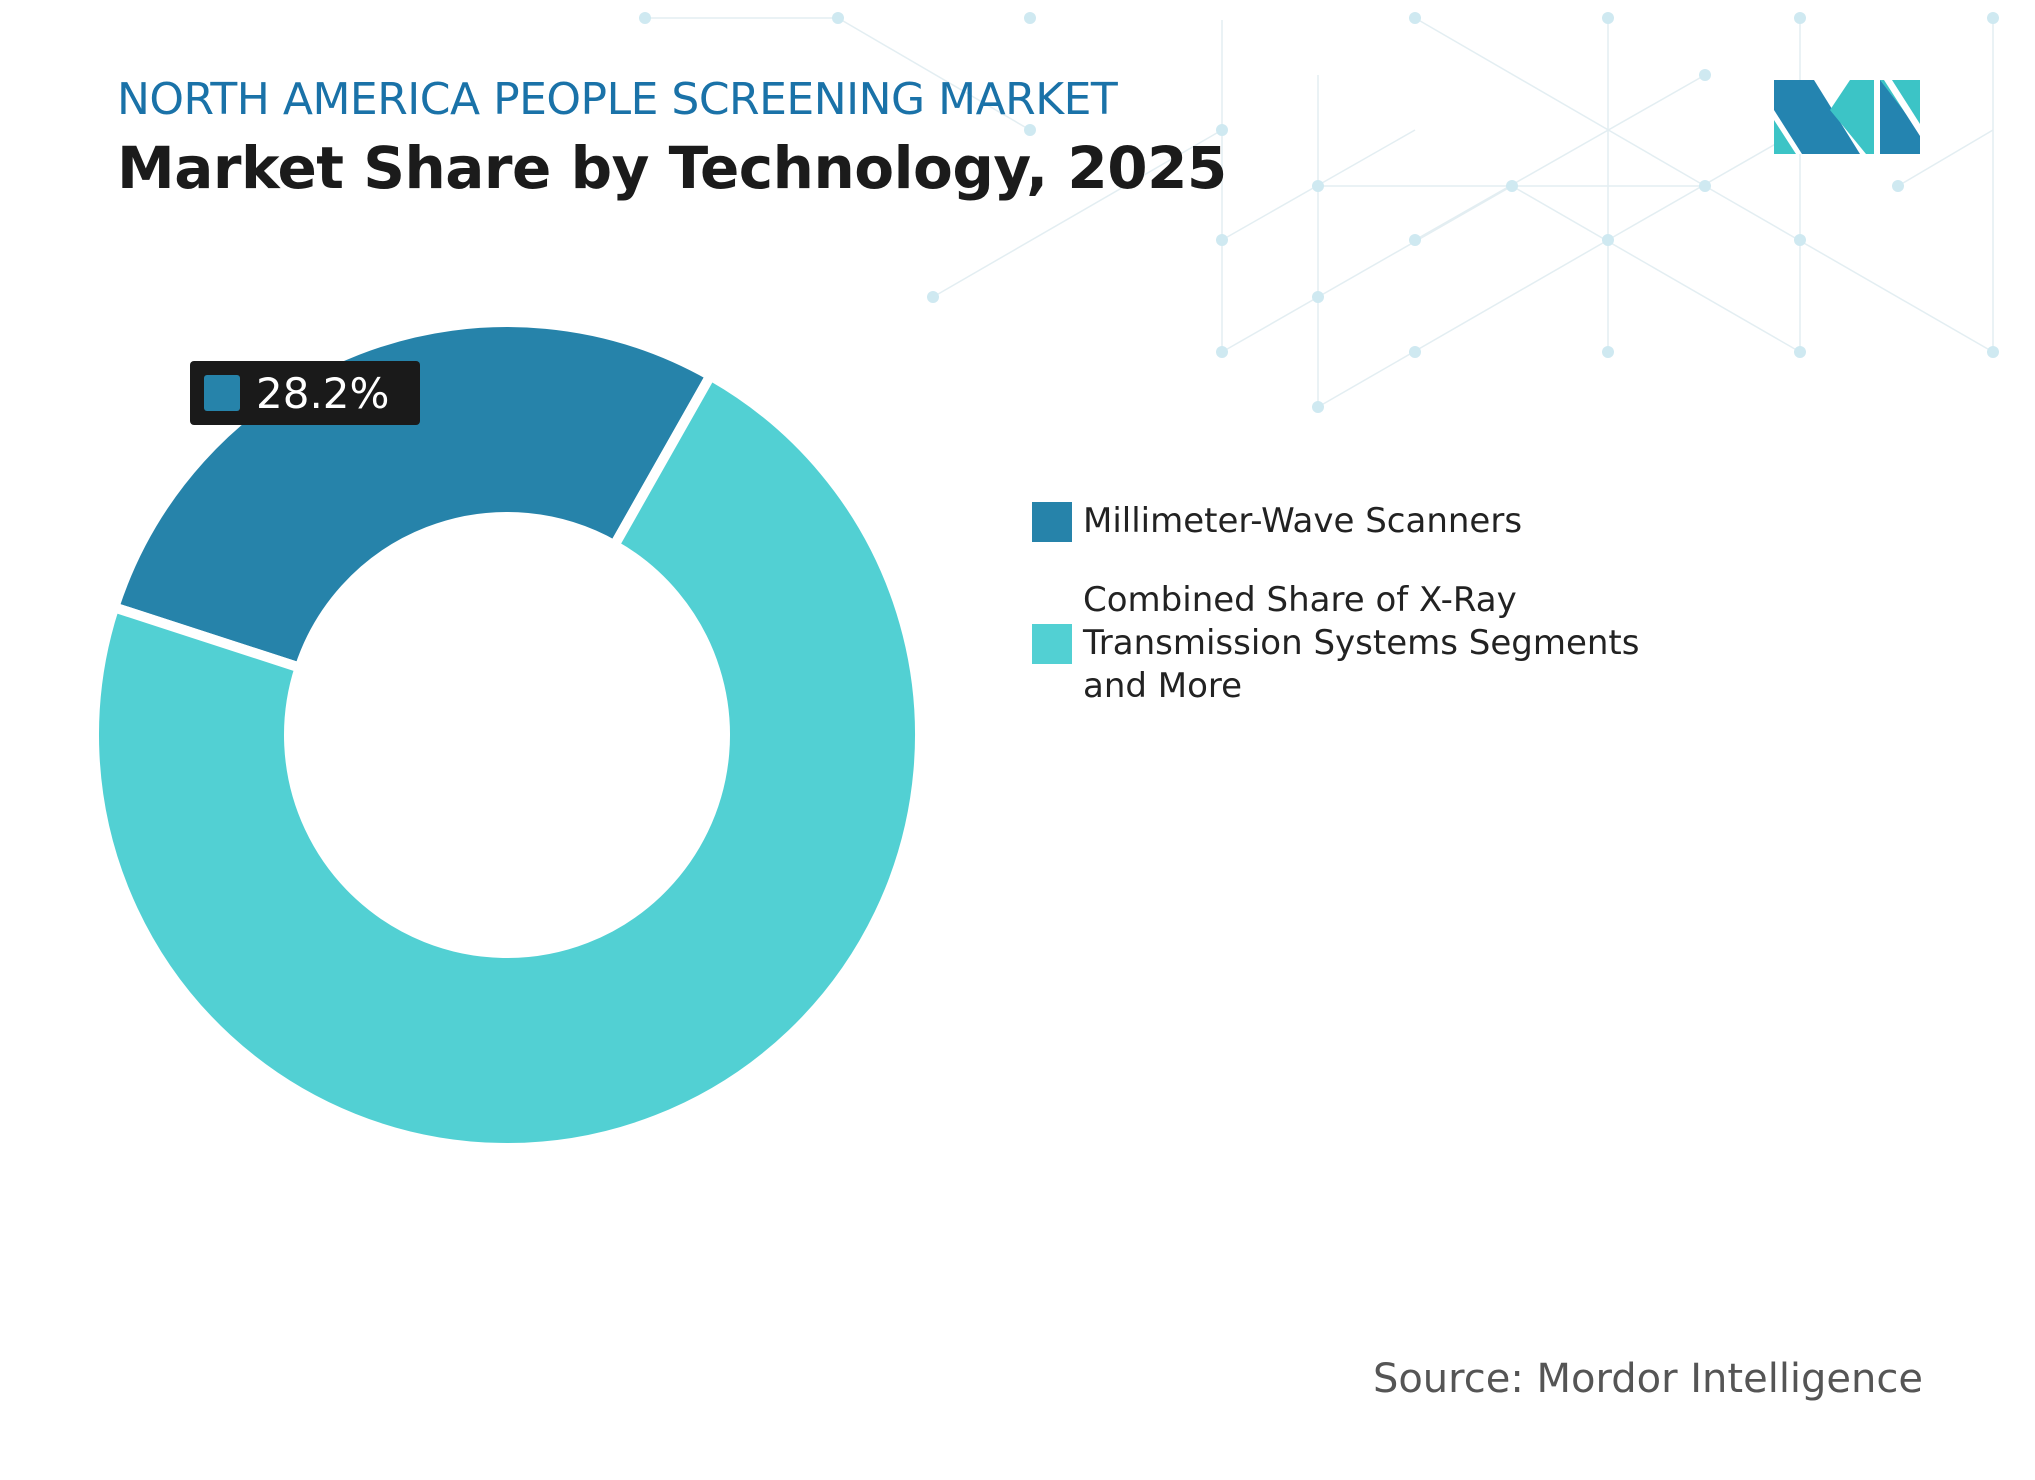  What do you see at coordinates (1303, 521) in the screenshot?
I see `legend-label: Millimeter-Wave Scanners` at bounding box center [1303, 521].